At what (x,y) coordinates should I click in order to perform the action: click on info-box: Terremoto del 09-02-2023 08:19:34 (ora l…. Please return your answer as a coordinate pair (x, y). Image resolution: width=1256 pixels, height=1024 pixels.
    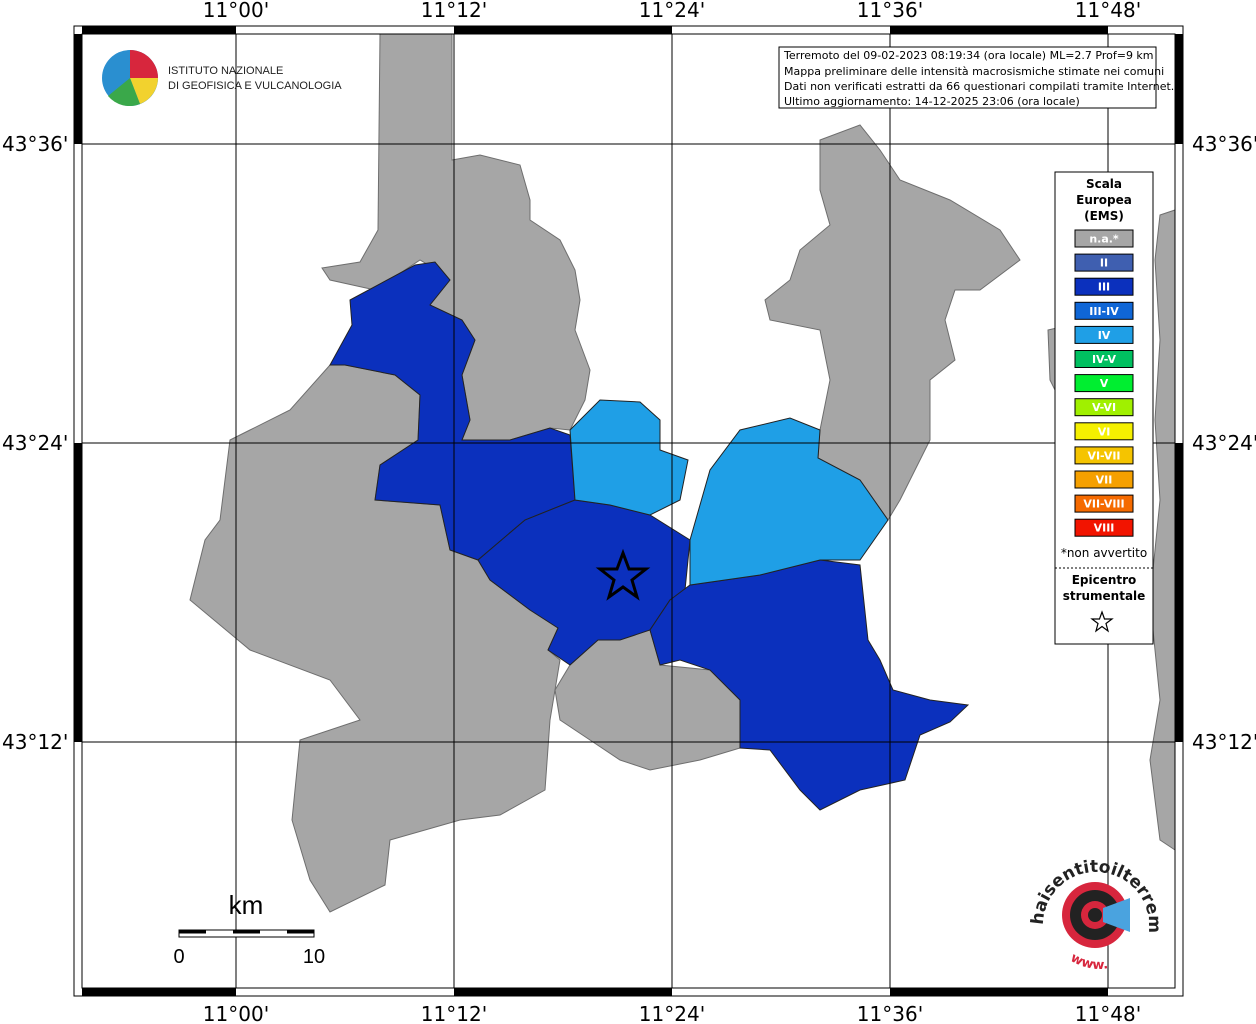
    Looking at the image, I should click on (976, 77).